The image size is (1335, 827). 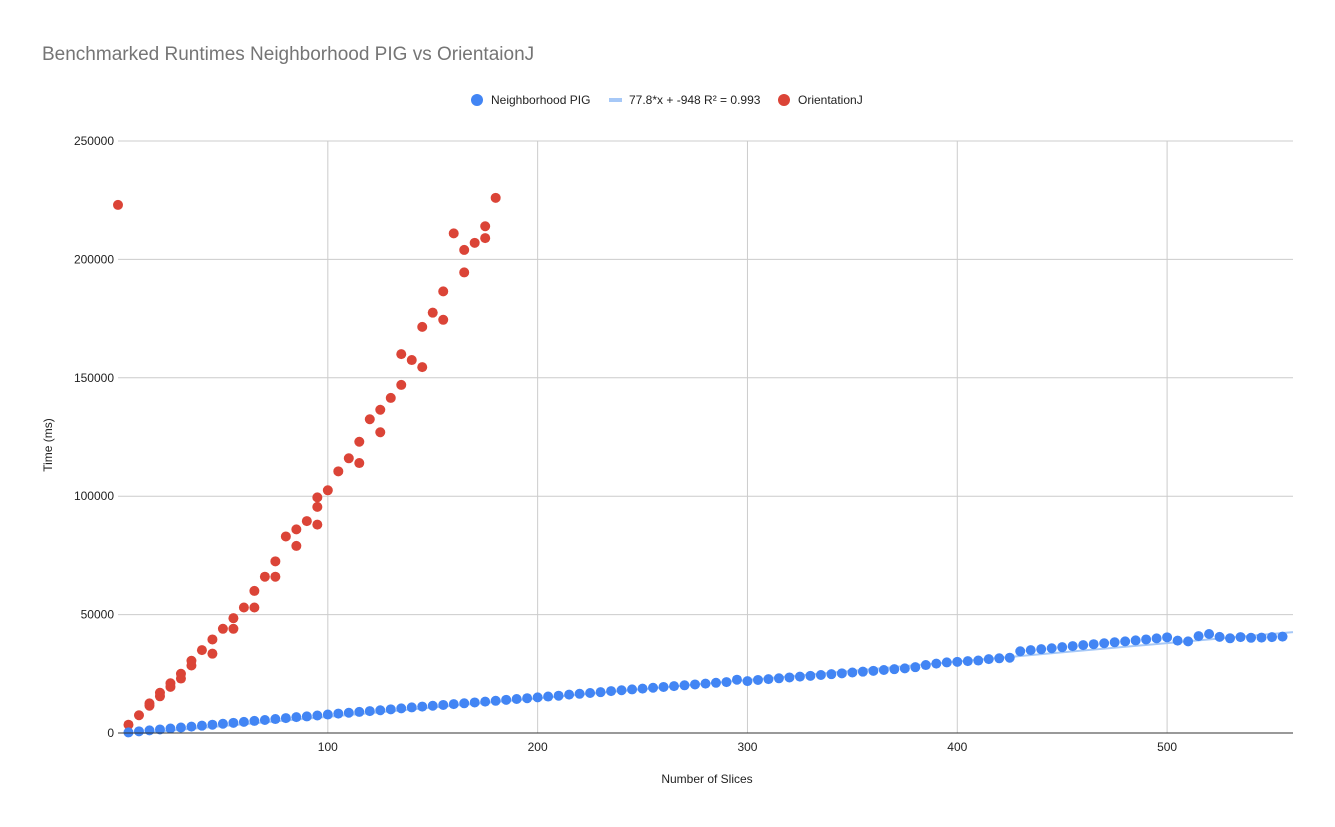 What do you see at coordinates (110, 733) in the screenshot?
I see `y-tick-label: 0` at bounding box center [110, 733].